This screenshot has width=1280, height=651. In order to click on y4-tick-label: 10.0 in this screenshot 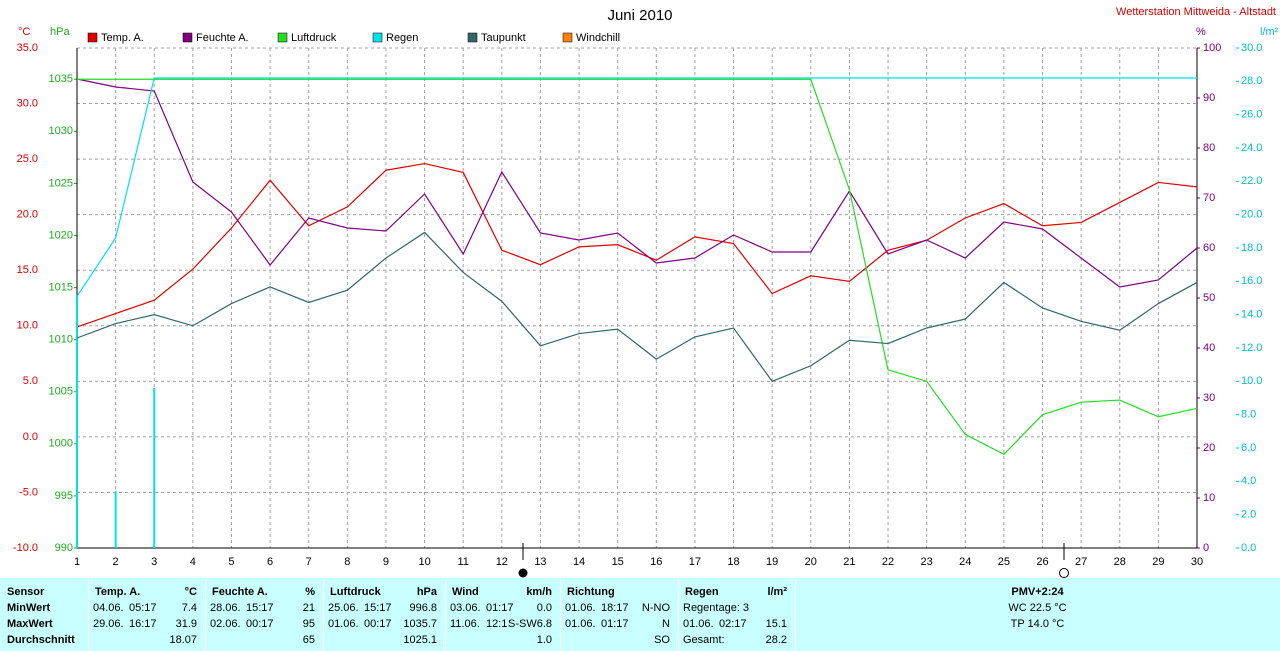, I will do `click(1251, 381)`.